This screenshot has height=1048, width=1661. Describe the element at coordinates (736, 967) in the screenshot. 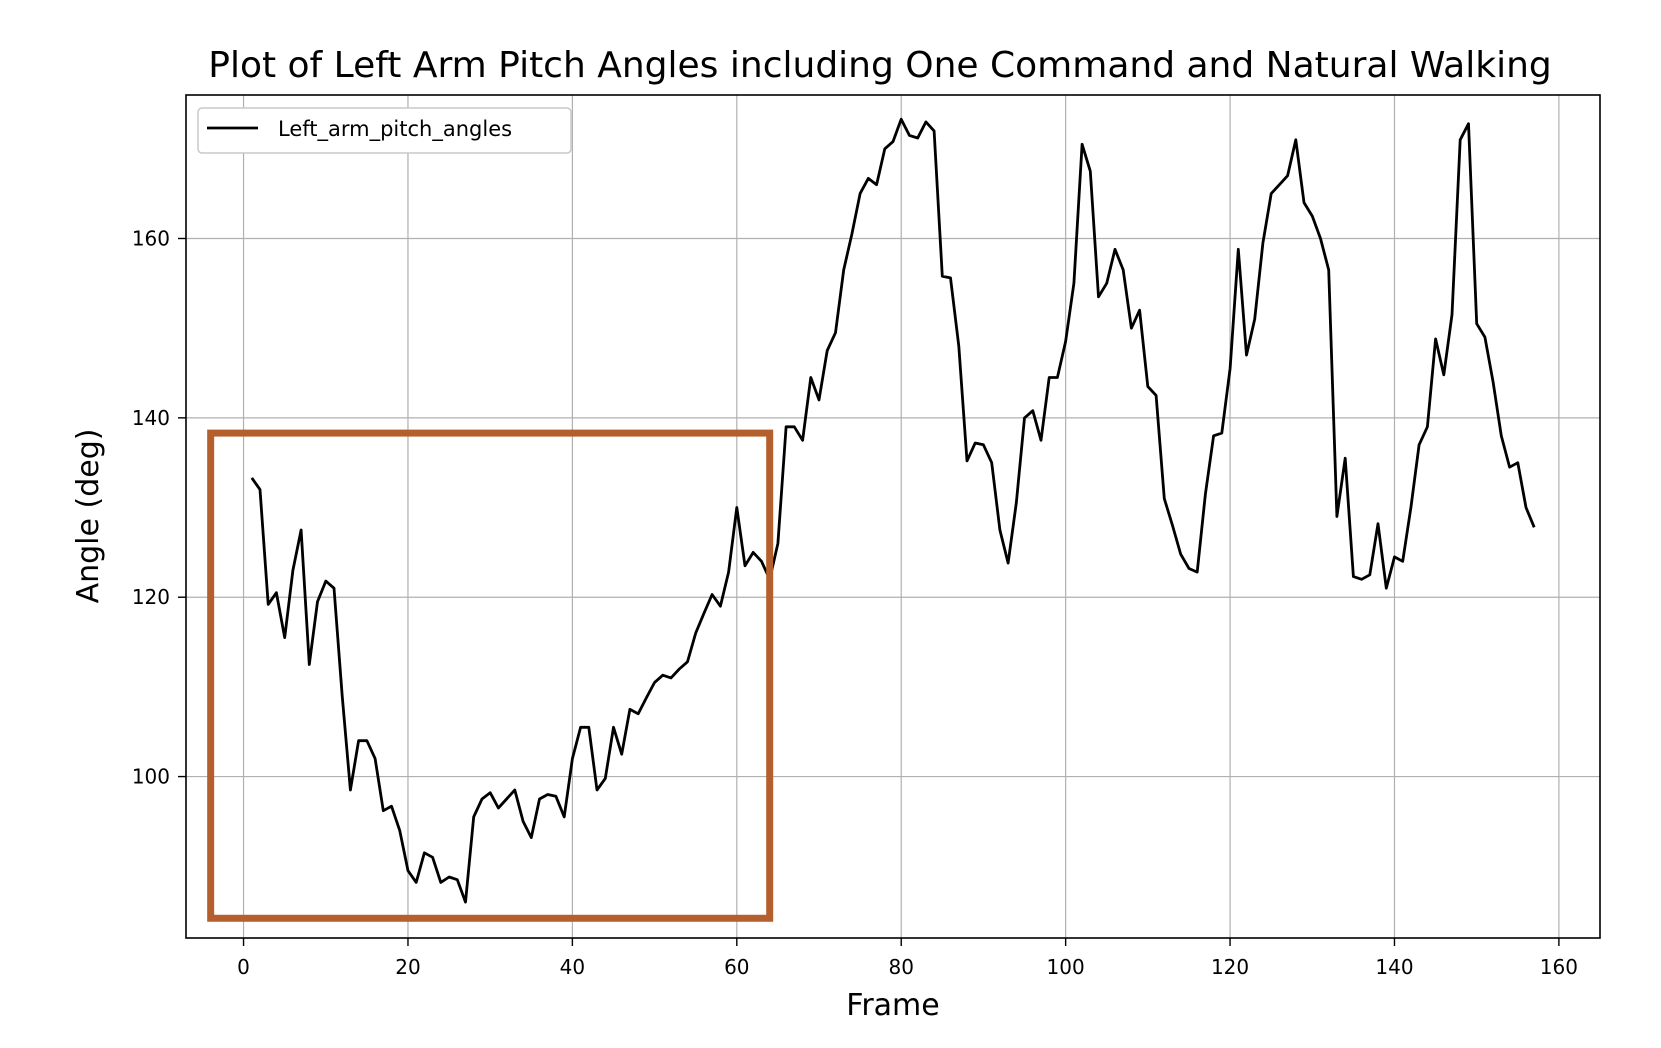

I see `x-tick-label: 60` at that location.